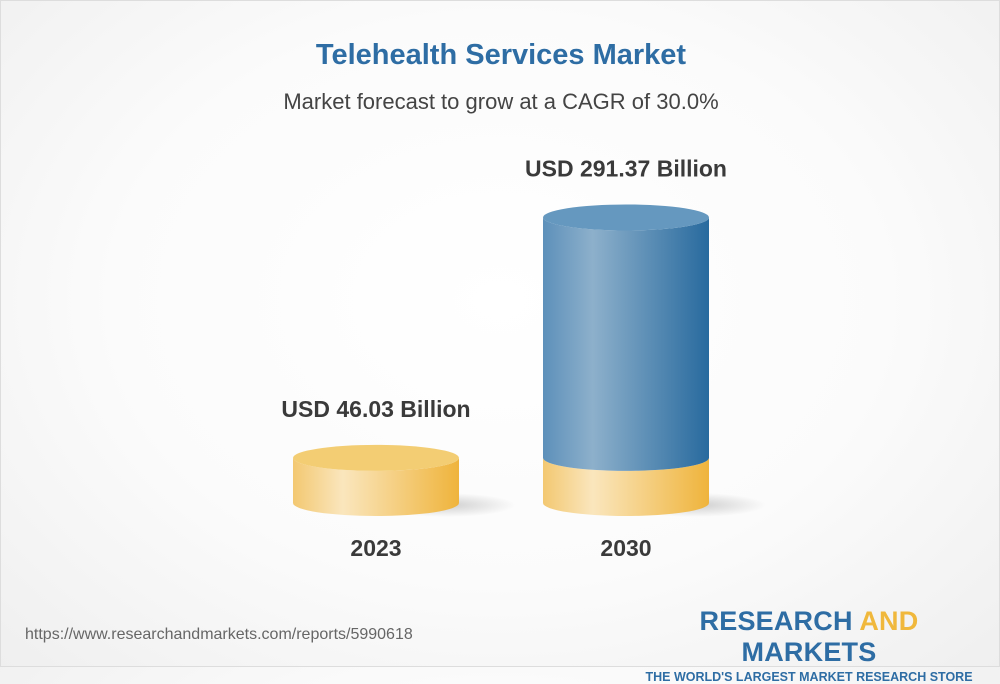 Image resolution: width=1000 pixels, height=684 pixels. I want to click on x-tick-label: 2023, so click(375, 548).